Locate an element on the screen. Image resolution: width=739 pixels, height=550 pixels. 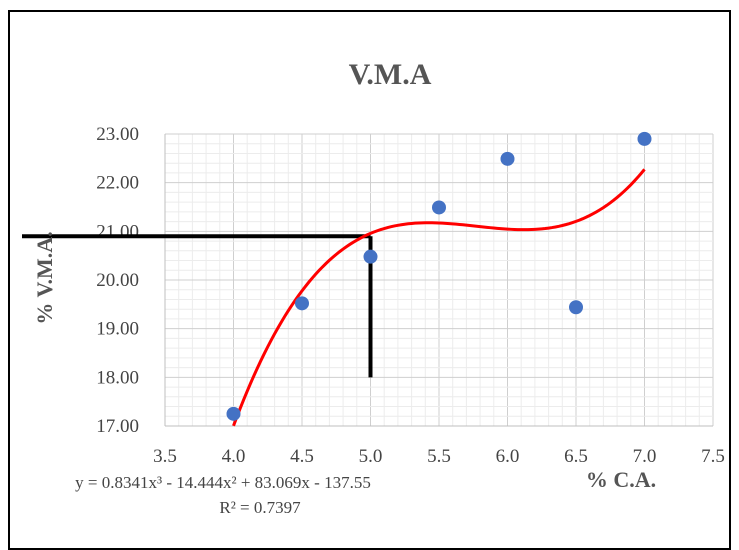
y-tick-label: 18.00 is located at coordinates (117, 377).